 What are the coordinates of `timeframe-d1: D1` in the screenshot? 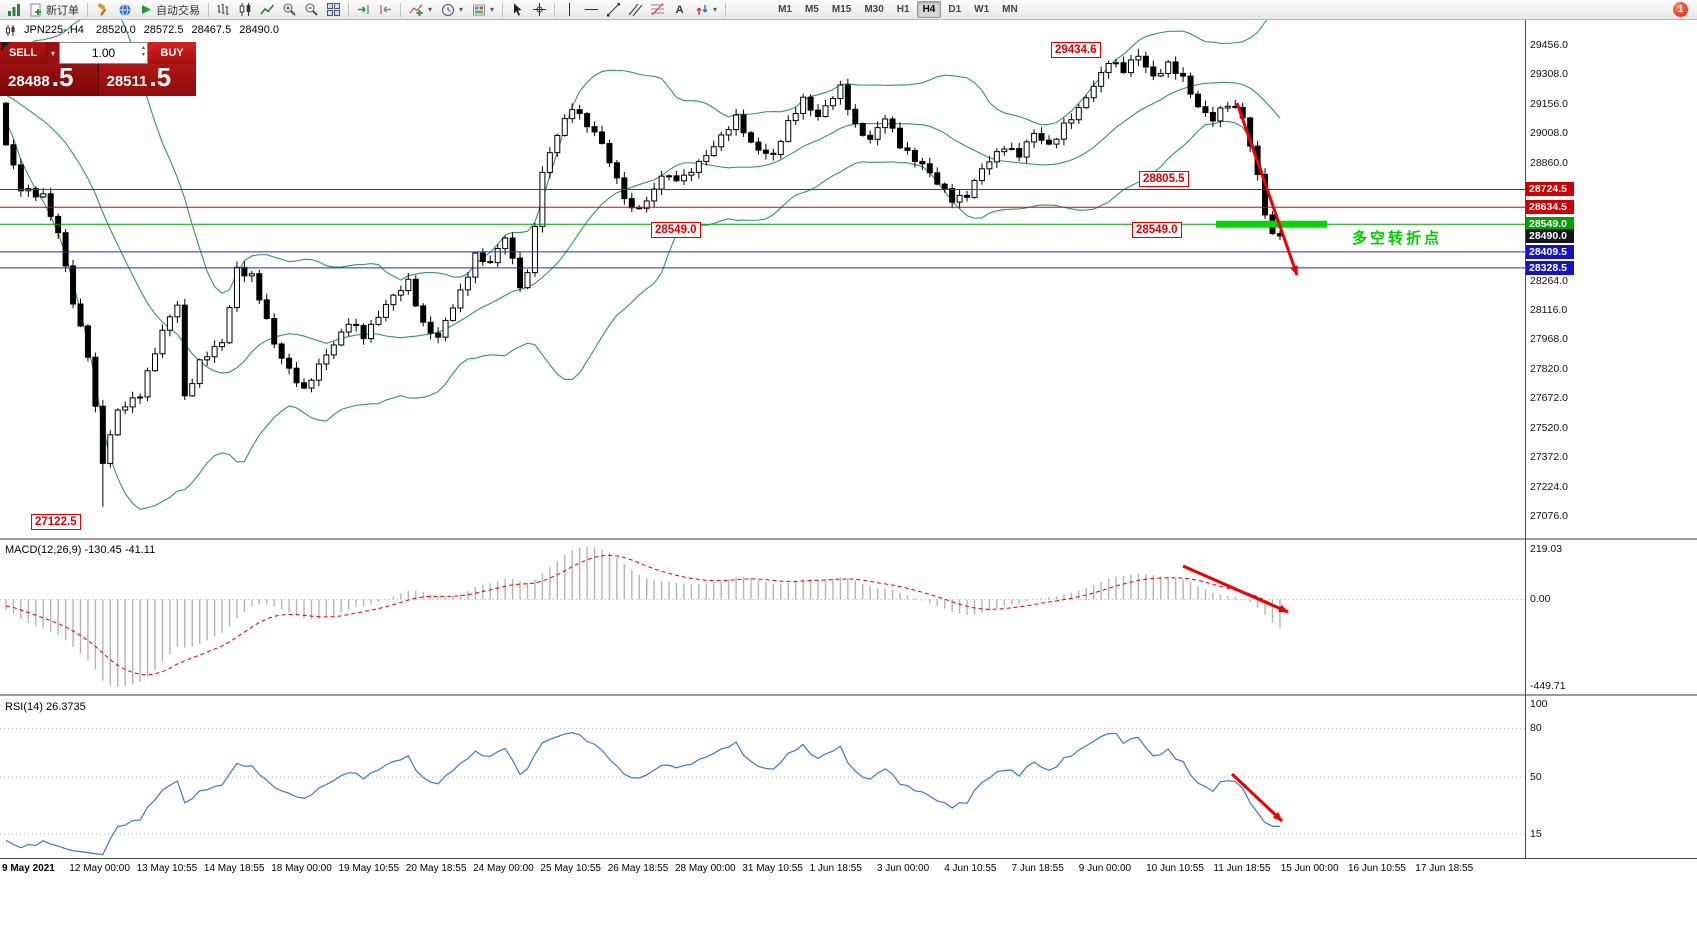 It's located at (955, 9).